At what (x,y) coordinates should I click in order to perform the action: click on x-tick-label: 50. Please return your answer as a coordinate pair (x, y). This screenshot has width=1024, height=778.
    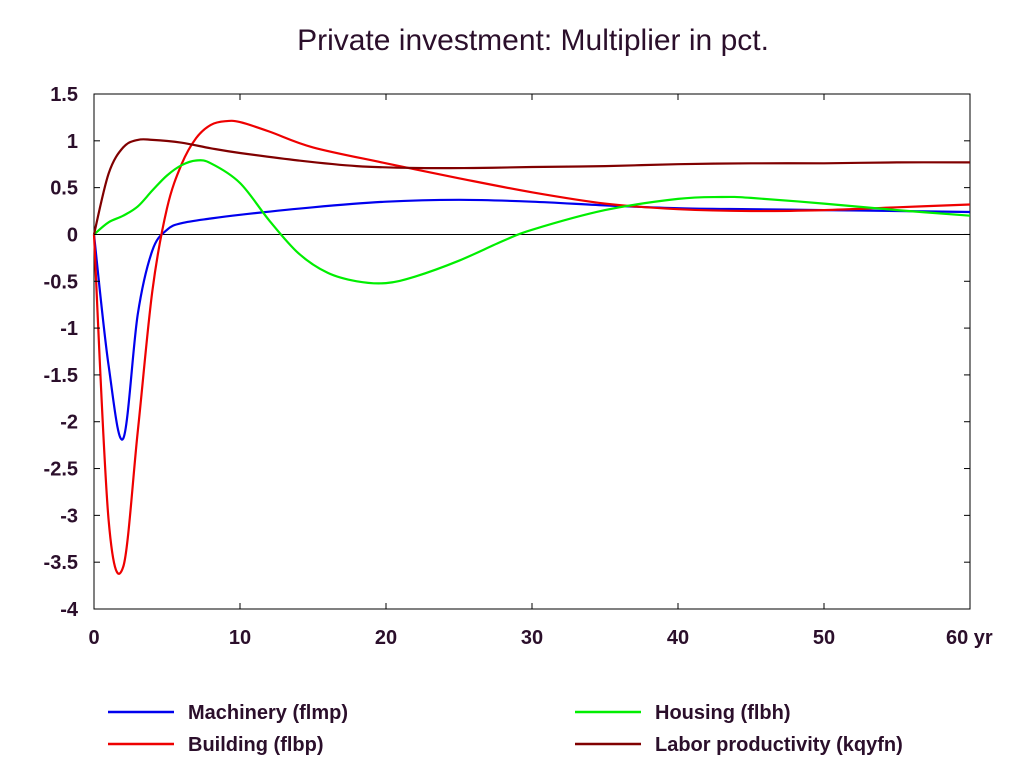
    Looking at the image, I should click on (824, 638).